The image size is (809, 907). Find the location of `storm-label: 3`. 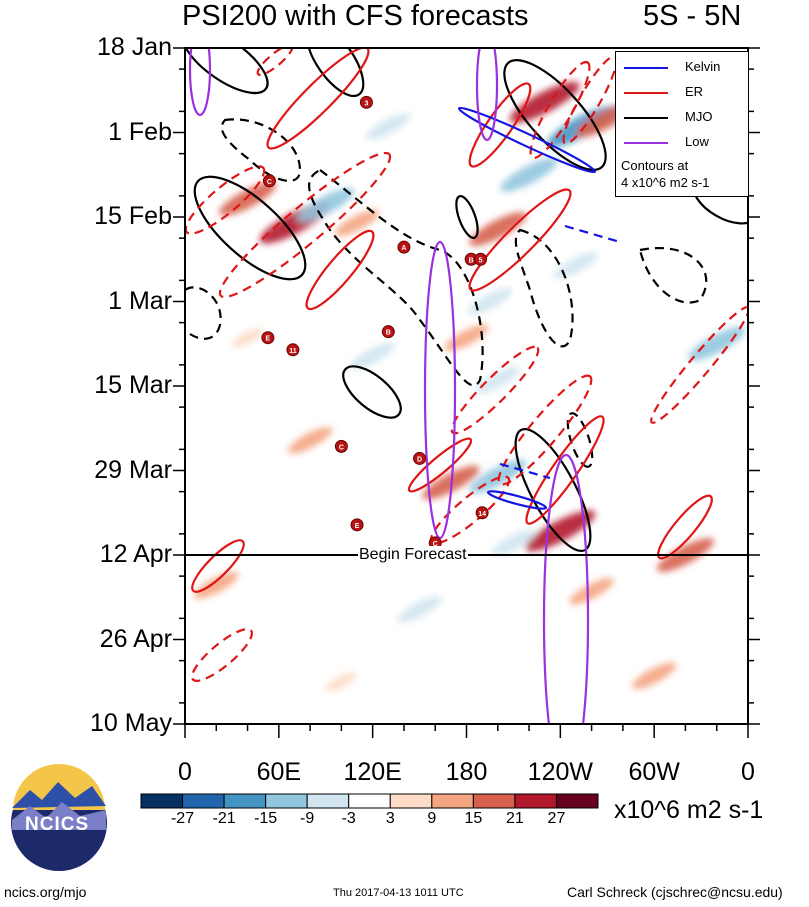

storm-label: 3 is located at coordinates (366, 103).